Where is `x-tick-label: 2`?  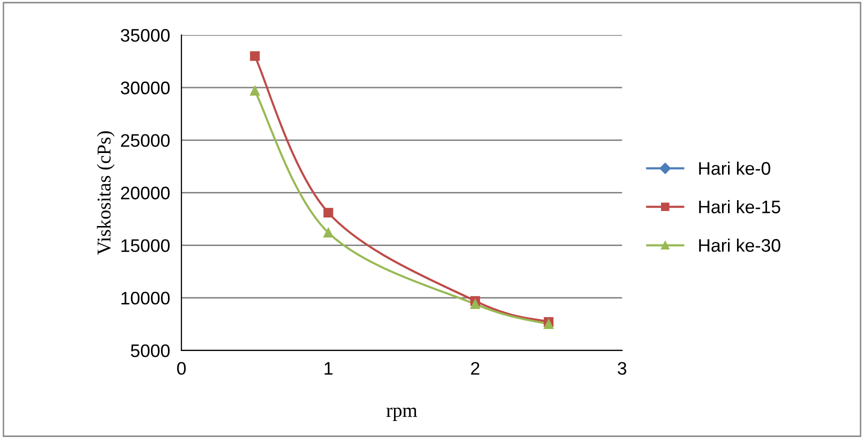
x-tick-label: 2 is located at coordinates (475, 368).